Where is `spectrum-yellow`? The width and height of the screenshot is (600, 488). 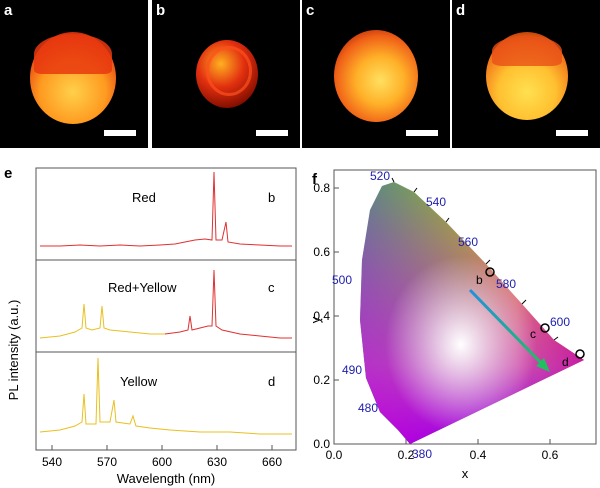
spectrum-yellow is located at coordinates (165, 396).